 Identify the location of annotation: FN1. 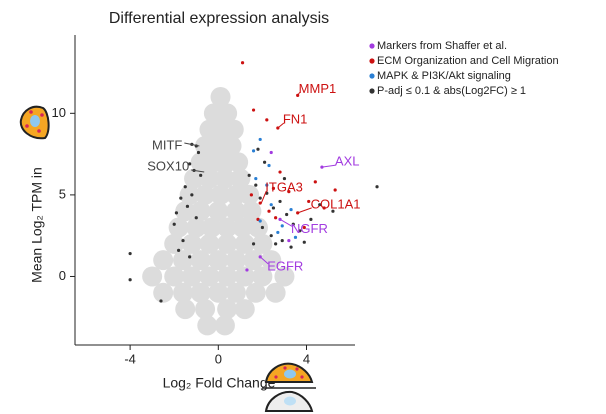
(295, 118).